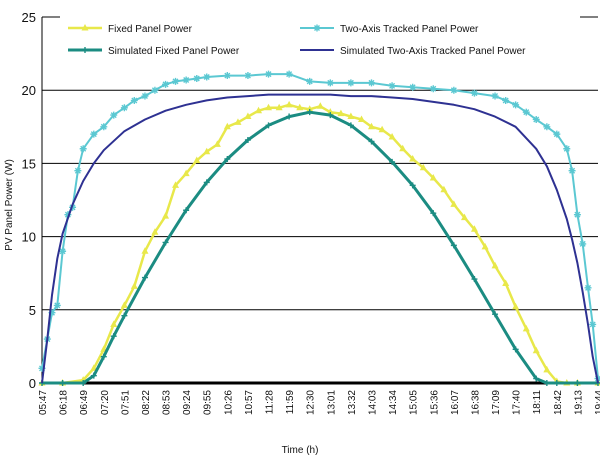  What do you see at coordinates (208, 402) in the screenshot?
I see `x-tick-label: 09:55` at bounding box center [208, 402].